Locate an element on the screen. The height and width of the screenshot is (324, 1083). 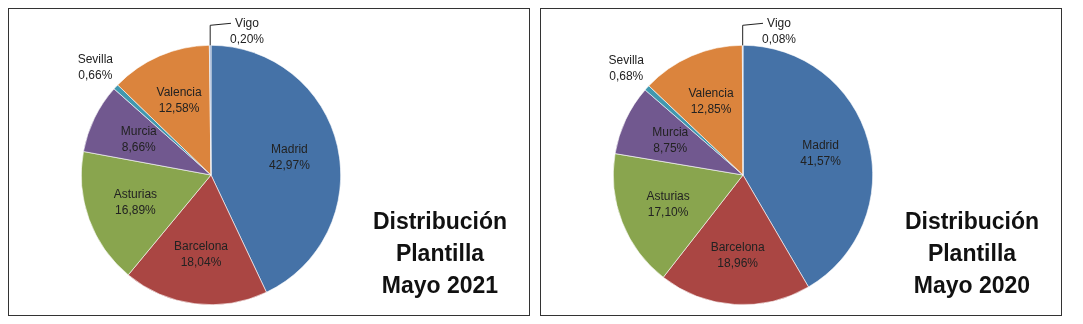
data-label: 41,57% is located at coordinates (821, 161).